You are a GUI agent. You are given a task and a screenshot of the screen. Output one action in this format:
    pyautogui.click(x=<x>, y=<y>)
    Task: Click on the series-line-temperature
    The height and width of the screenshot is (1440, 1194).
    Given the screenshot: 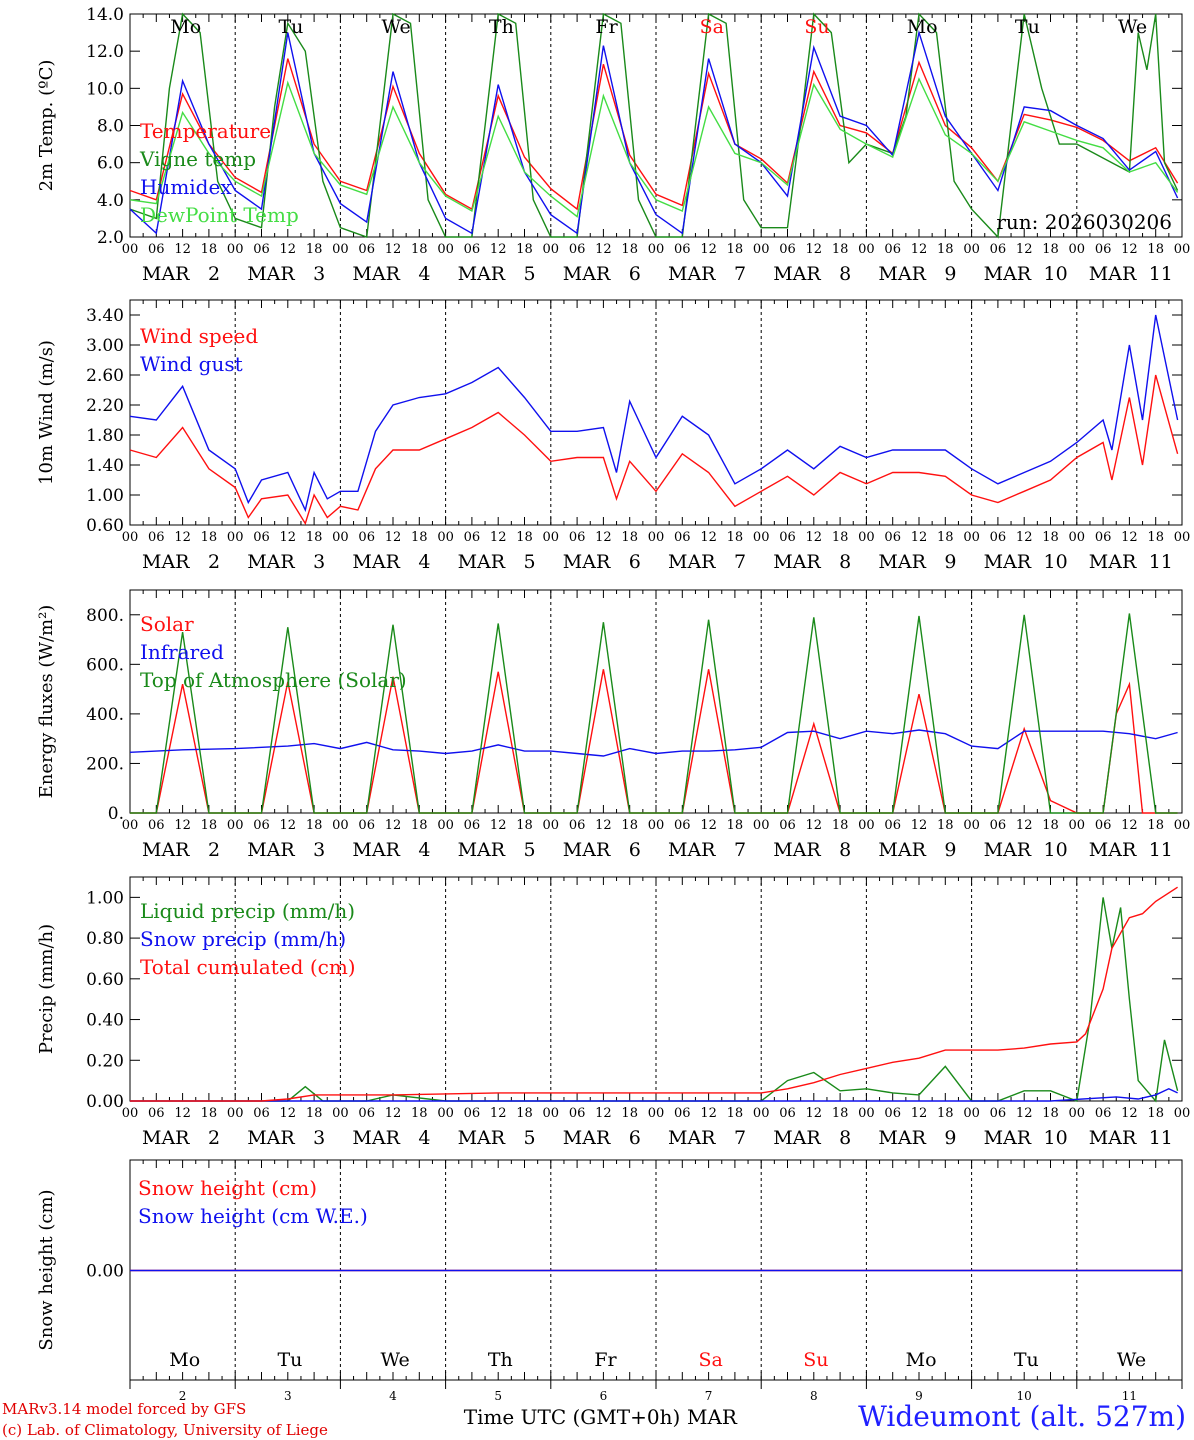 What is the action you would take?
    pyautogui.click(x=654, y=134)
    